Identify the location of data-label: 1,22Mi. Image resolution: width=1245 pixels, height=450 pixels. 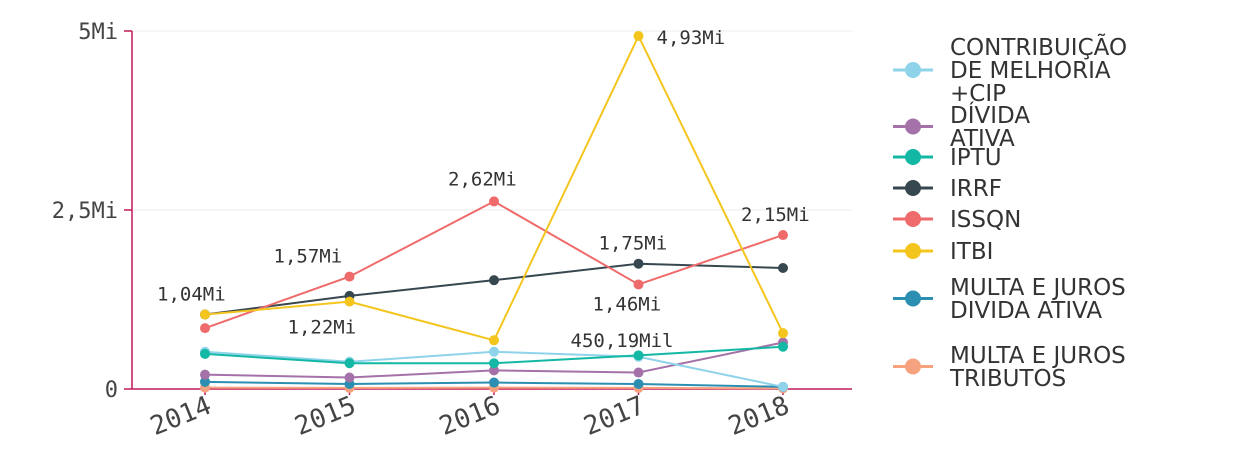
(322, 328).